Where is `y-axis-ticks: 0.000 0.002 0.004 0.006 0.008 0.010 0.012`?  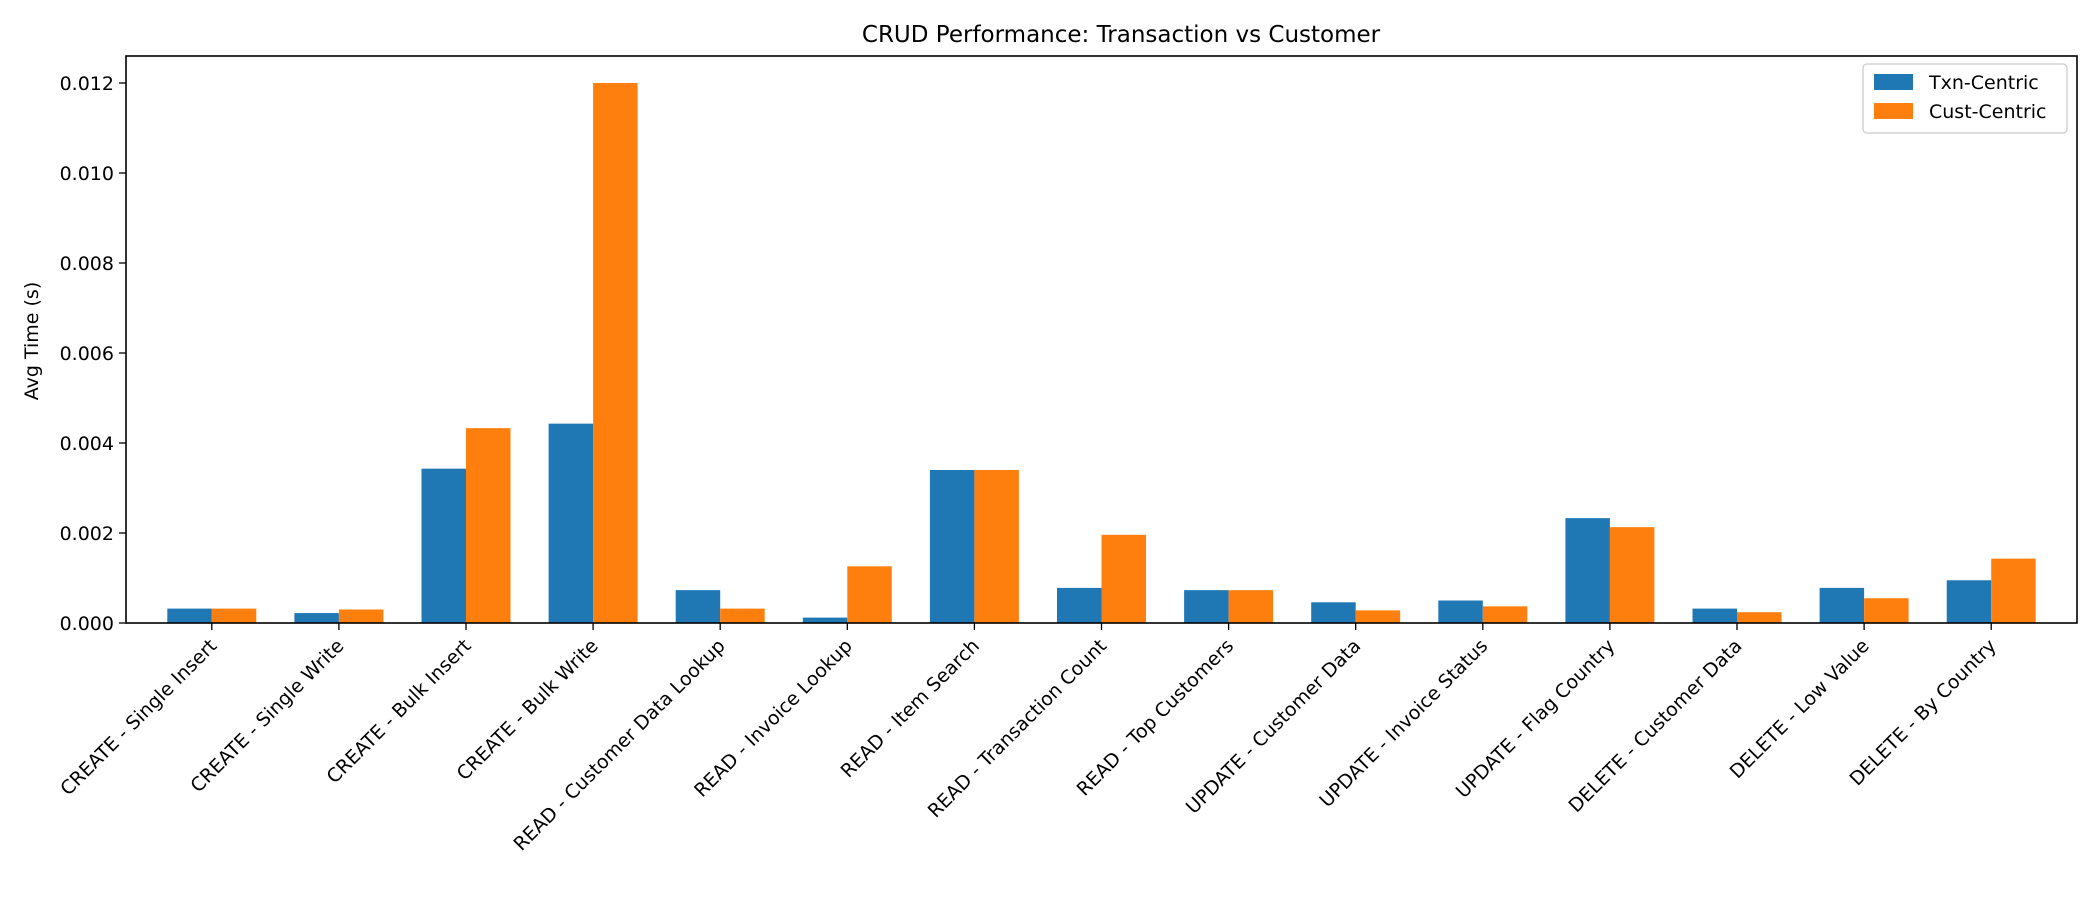 y-axis-ticks: 0.000 0.002 0.004 0.006 0.008 0.010 0.012 is located at coordinates (93, 354).